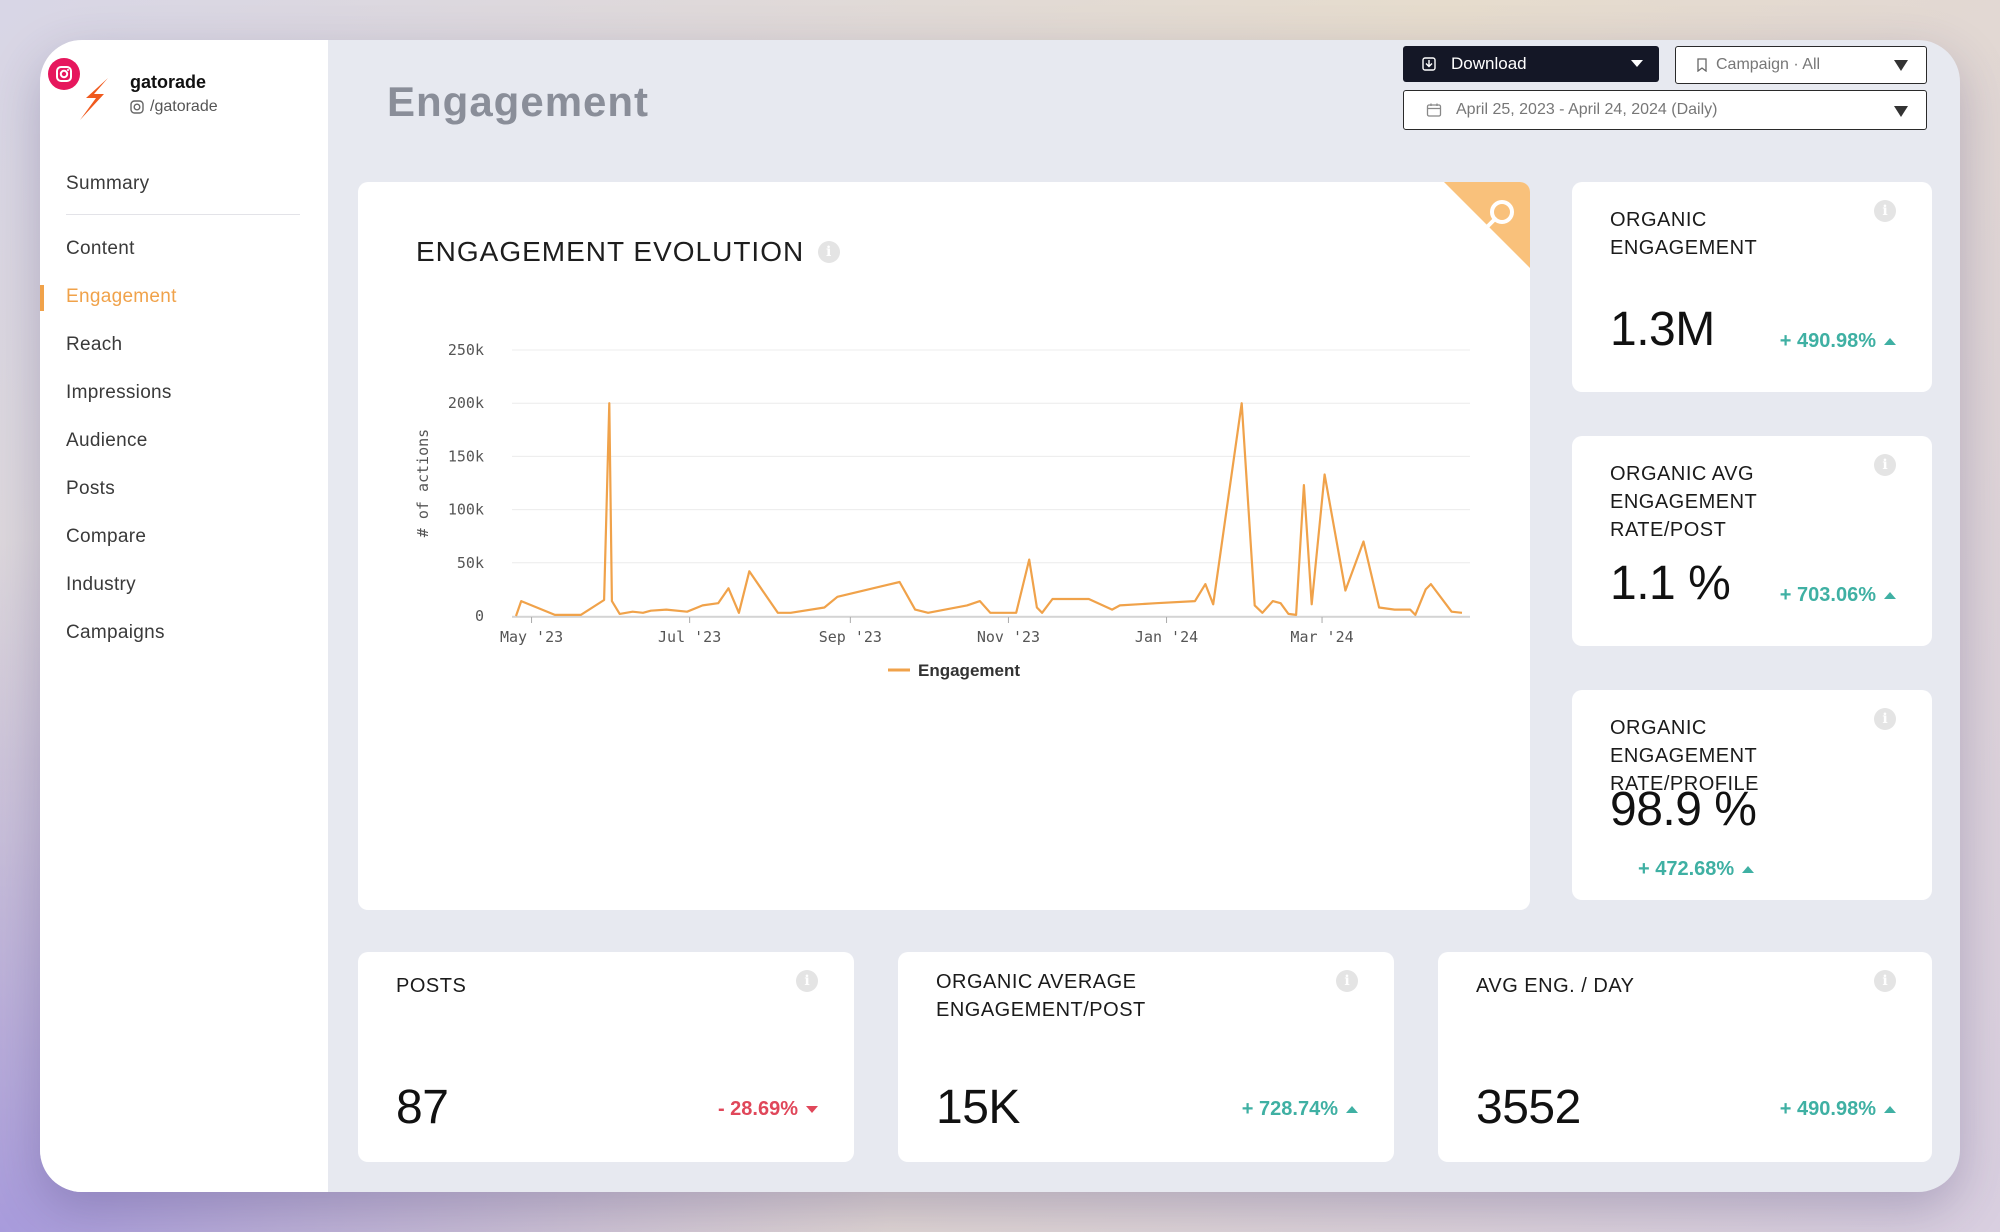  Describe the element at coordinates (1752, 287) in the screenshot. I see `organic-engagement-card: ORGANIC ENGAGEMENT i 1.3M + 490.98%` at that location.